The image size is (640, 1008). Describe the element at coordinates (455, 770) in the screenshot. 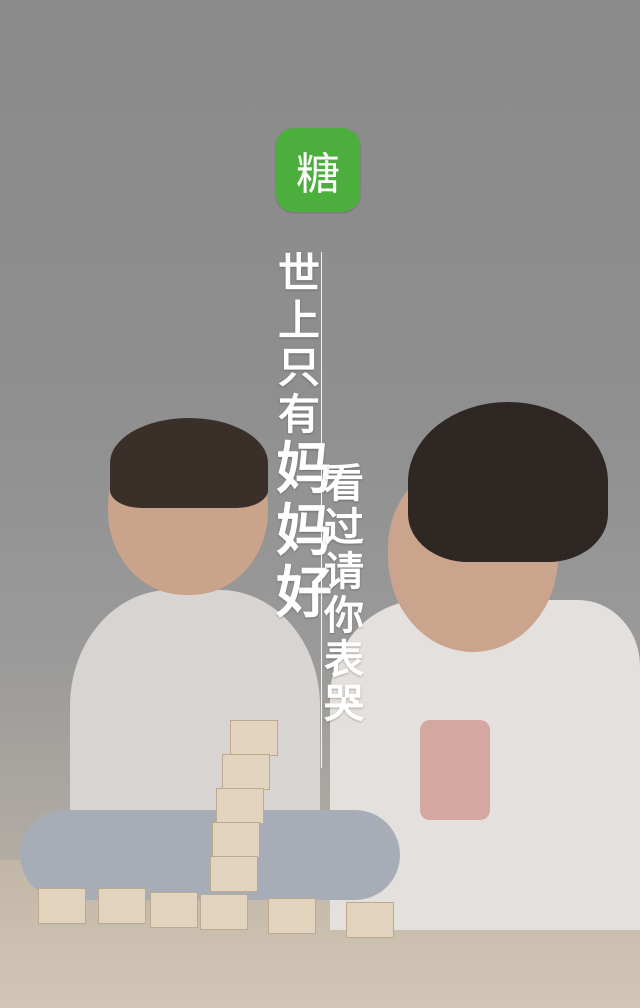

I see `mother-neck` at that location.